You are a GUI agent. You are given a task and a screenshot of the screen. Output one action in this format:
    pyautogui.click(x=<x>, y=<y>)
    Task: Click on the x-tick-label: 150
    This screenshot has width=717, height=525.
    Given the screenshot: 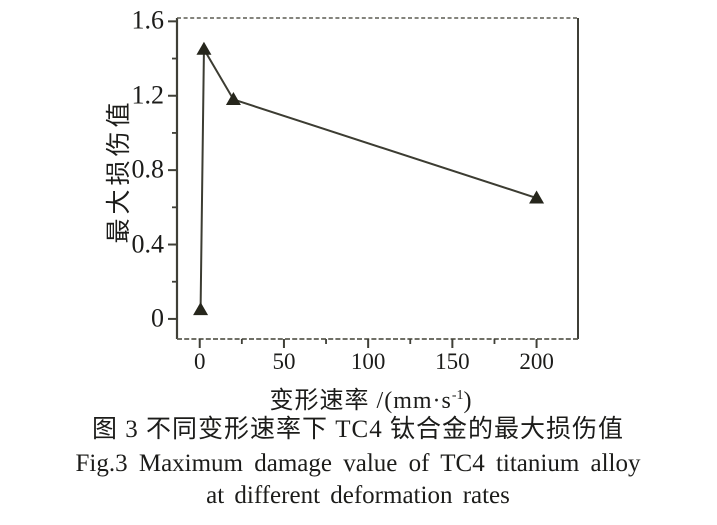 What is the action you would take?
    pyautogui.click(x=452, y=361)
    